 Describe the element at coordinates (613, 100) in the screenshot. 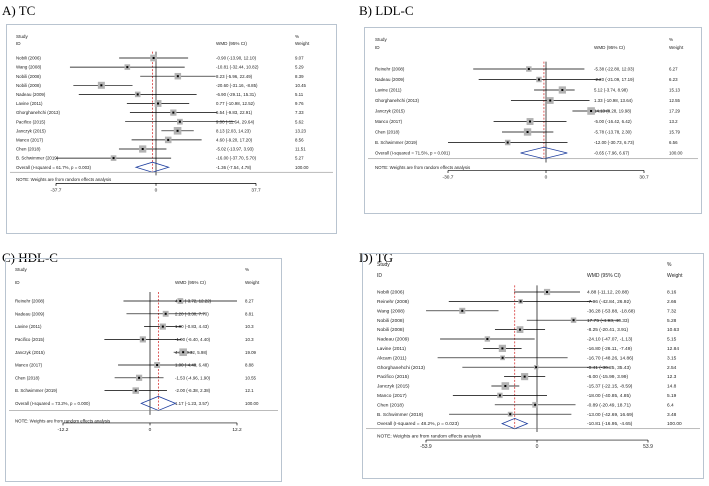

I see `study-ci-text: 1.33 (-10.98, 13.64)` at that location.